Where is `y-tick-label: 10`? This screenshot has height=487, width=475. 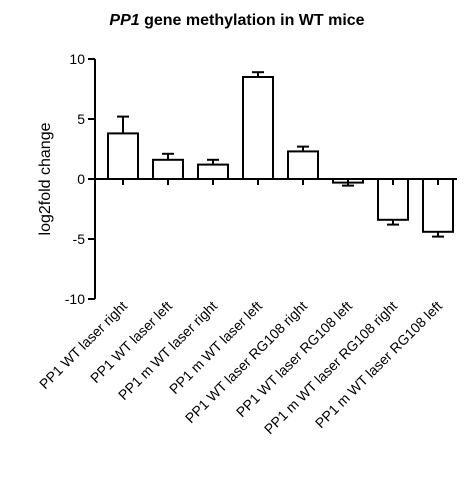 y-tick-label: 10 is located at coordinates (77, 59).